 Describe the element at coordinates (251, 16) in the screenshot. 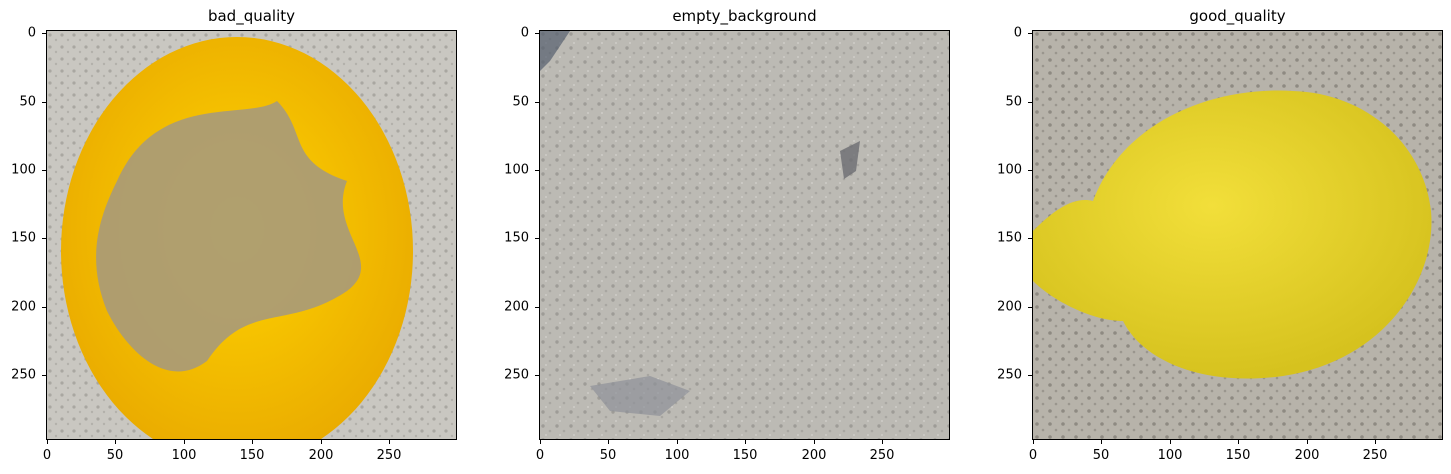

I see `panel-title: bad_quality` at that location.